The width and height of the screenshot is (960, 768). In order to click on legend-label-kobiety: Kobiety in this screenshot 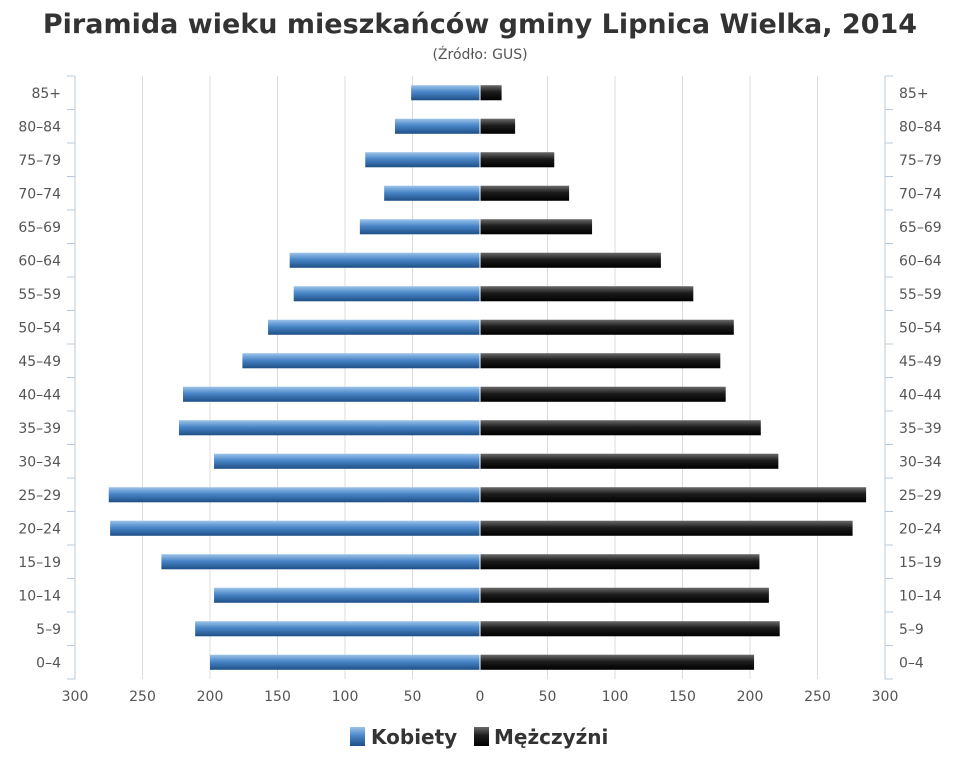, I will do `click(414, 737)`.